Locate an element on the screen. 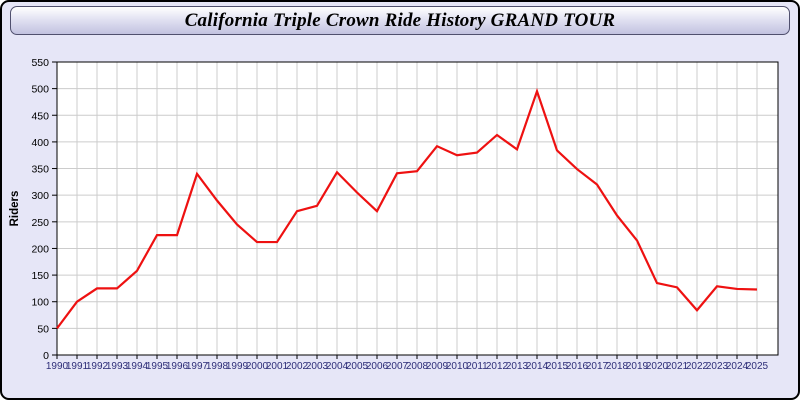  x-tick-label: 2001 is located at coordinates (277, 366).